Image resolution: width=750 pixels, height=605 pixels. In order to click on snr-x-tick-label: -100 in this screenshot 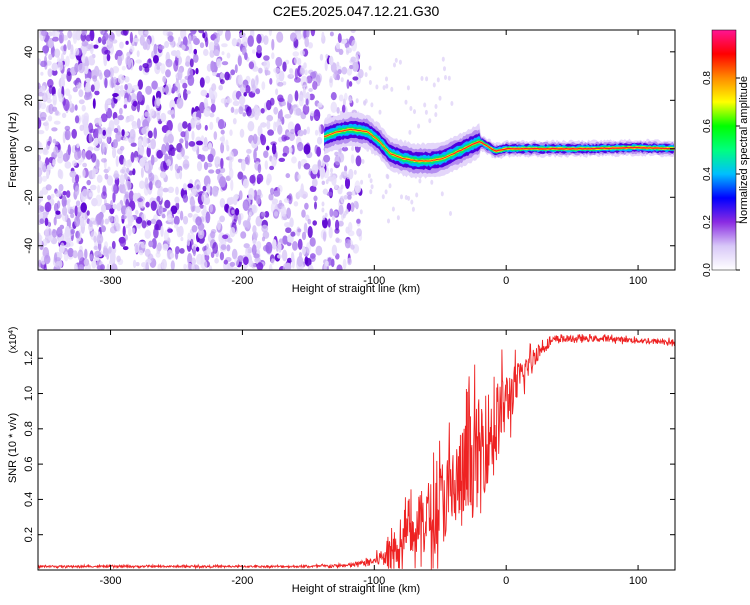, I will do `click(374, 581)`.